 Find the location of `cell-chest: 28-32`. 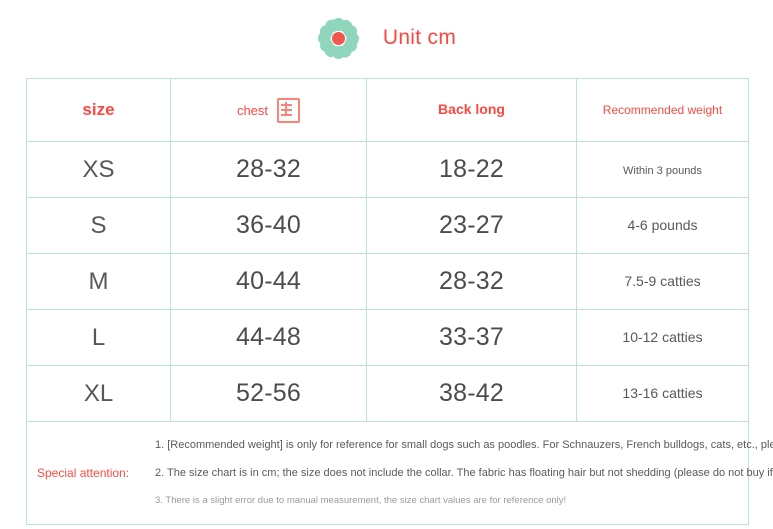

cell-chest: 28-32 is located at coordinates (268, 169).